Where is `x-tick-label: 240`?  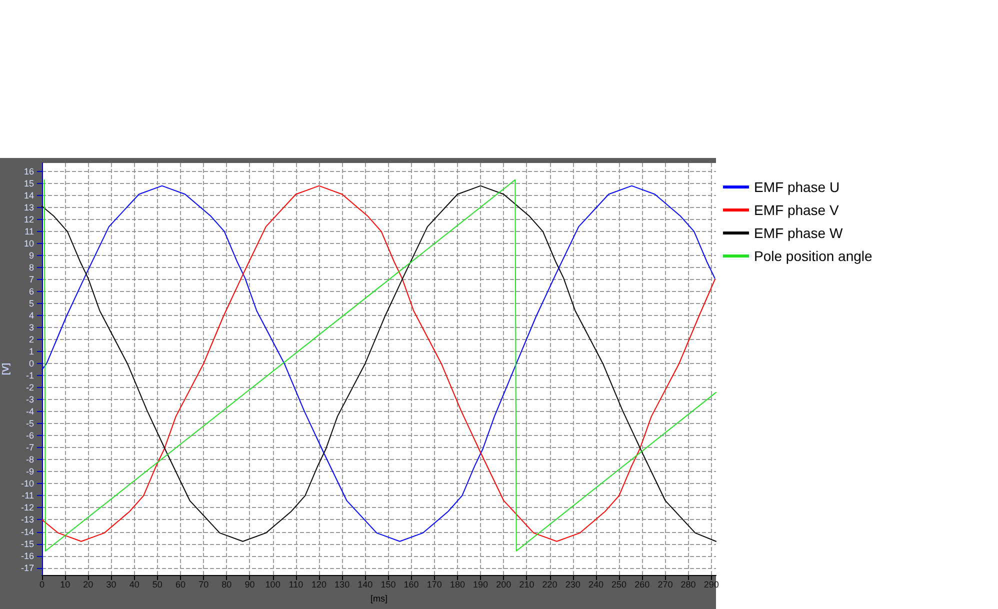
x-tick-label: 240 is located at coordinates (596, 585).